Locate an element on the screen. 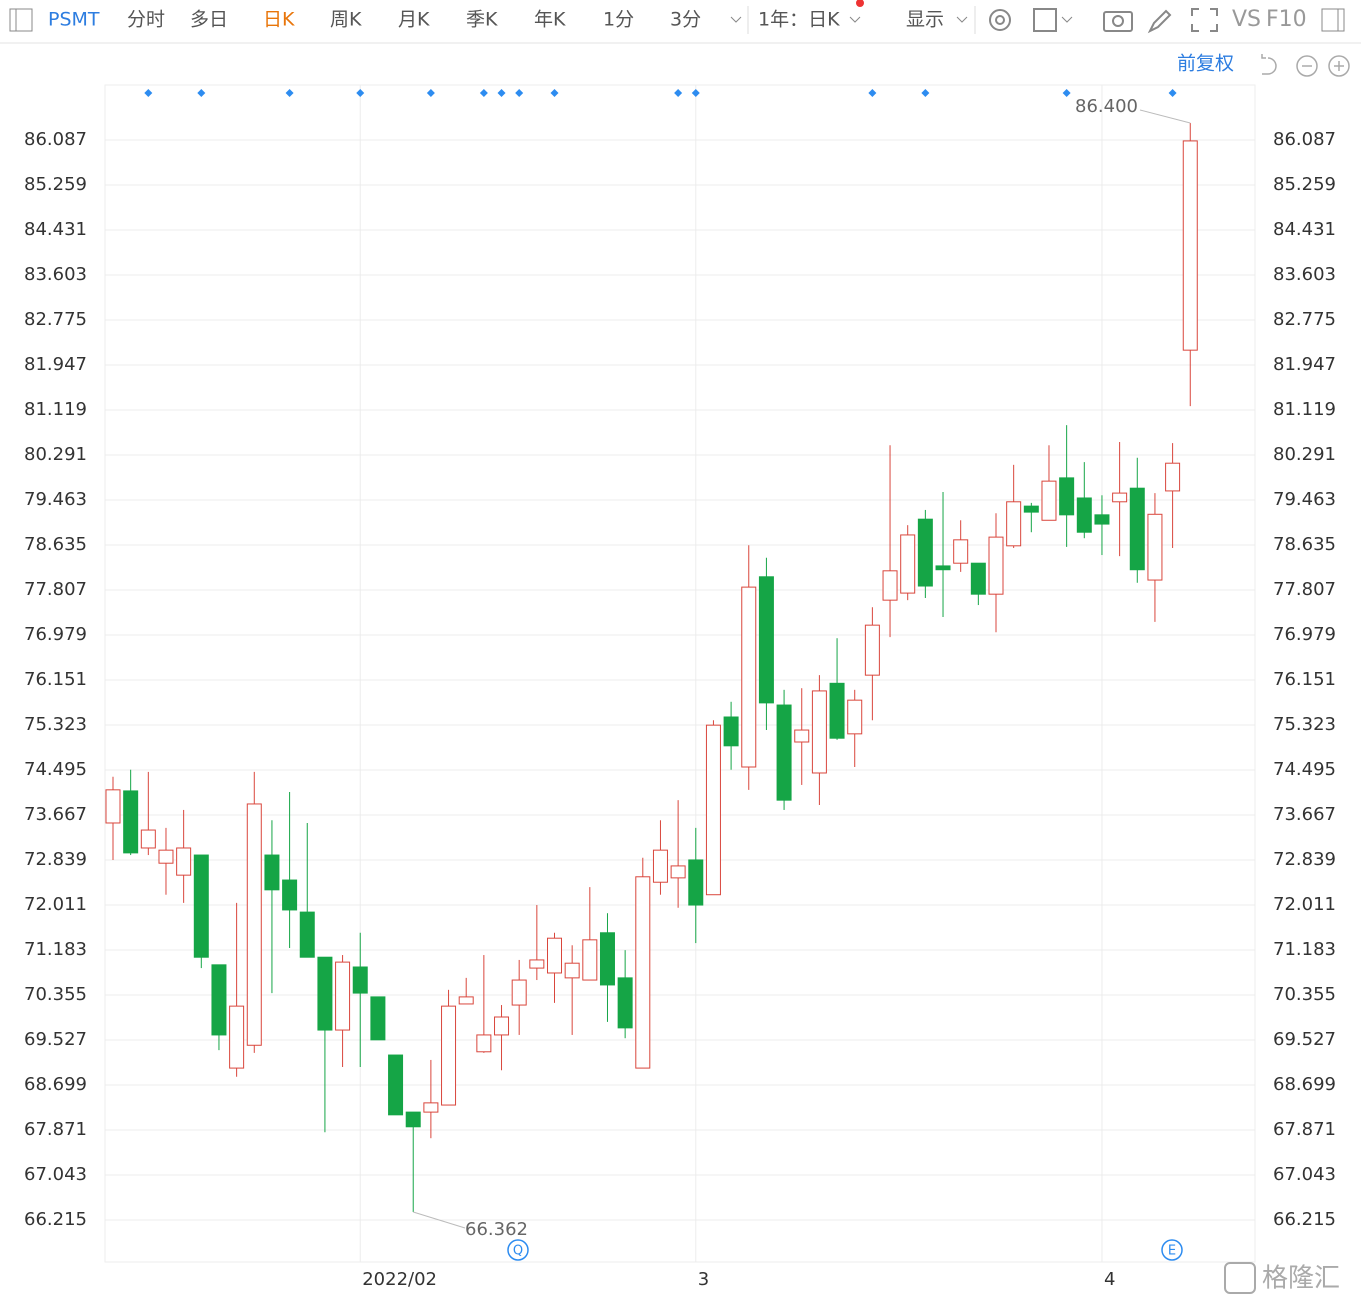 The image size is (1361, 1303). symbol: PSMT is located at coordinates (74, 20).